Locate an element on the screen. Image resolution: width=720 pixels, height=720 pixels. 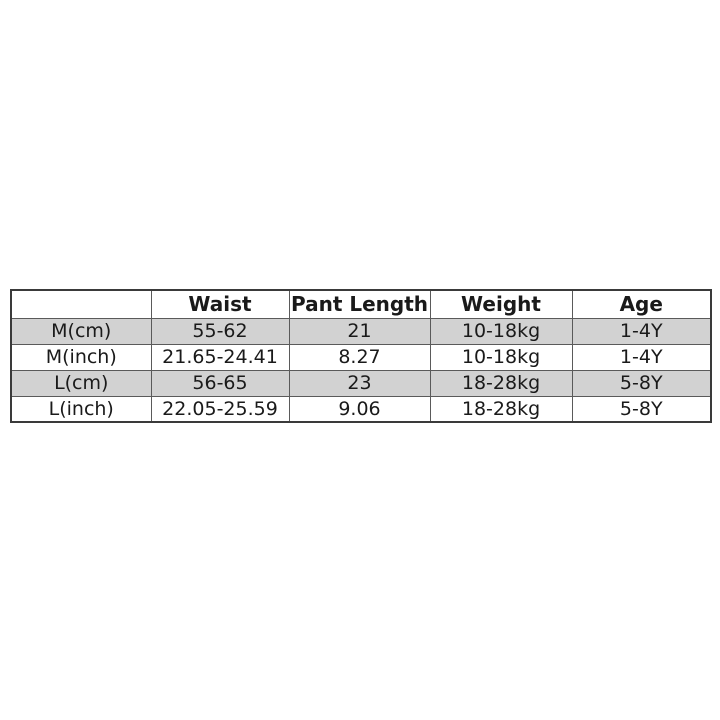
header-row: Waist Pant Length Weight Age is located at coordinates (361, 304).